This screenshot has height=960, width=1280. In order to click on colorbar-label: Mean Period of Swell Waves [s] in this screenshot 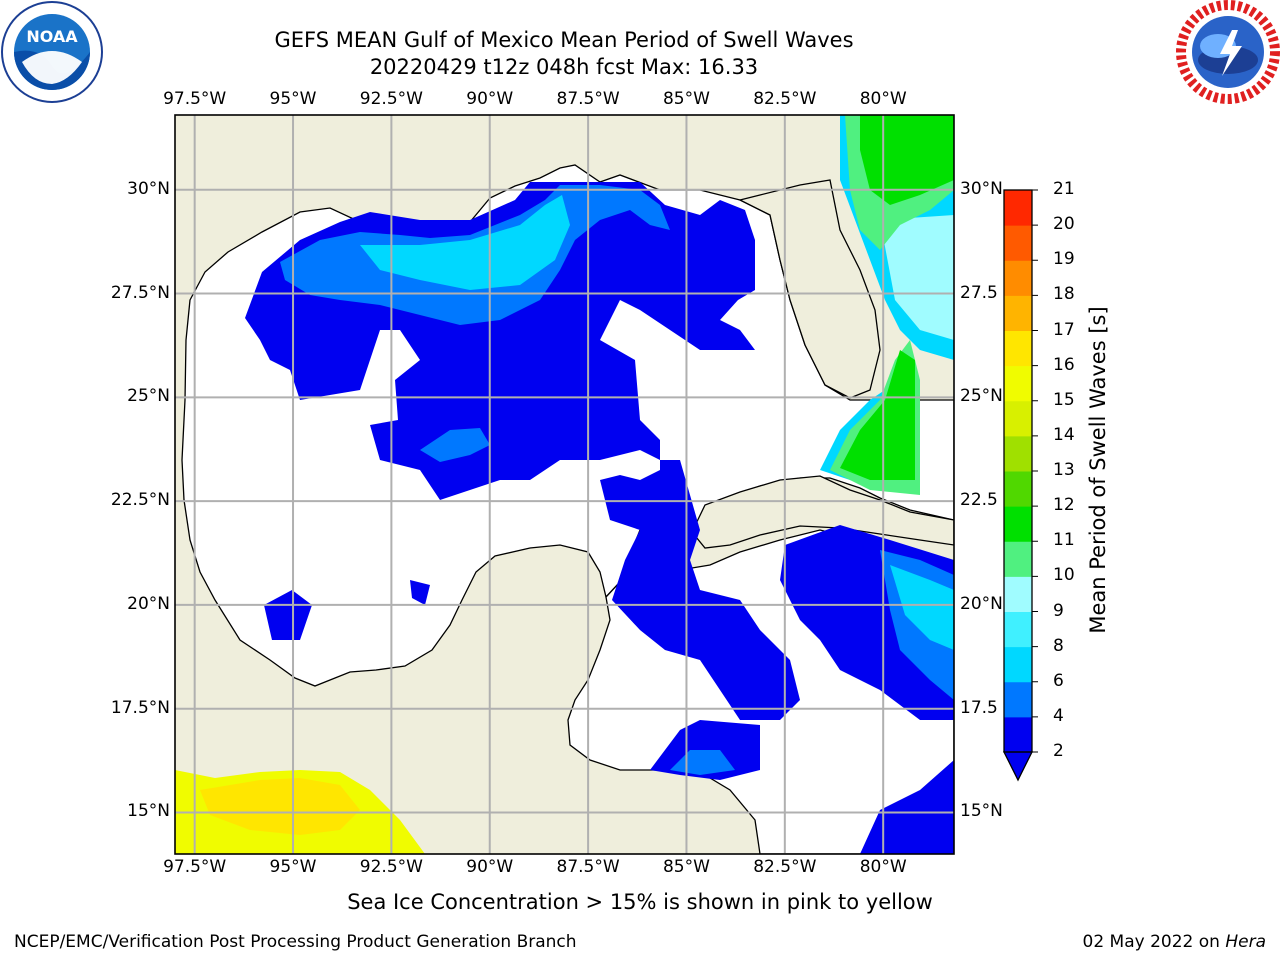, I will do `click(1098, 470)`.